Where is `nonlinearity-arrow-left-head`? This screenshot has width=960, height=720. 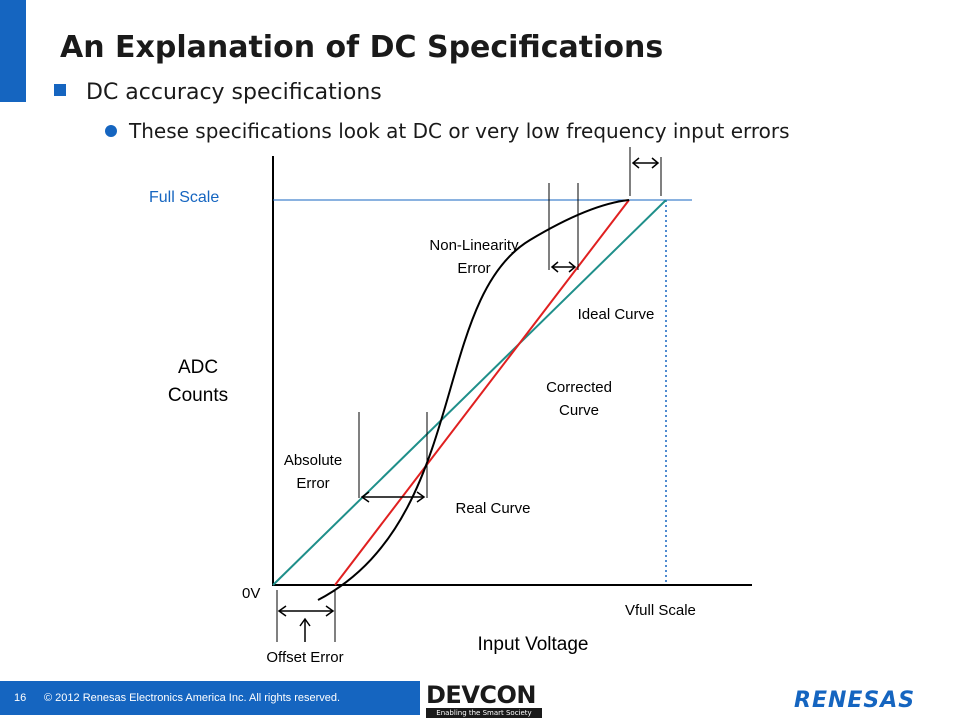
nonlinearity-arrow-left-head is located at coordinates (554, 267).